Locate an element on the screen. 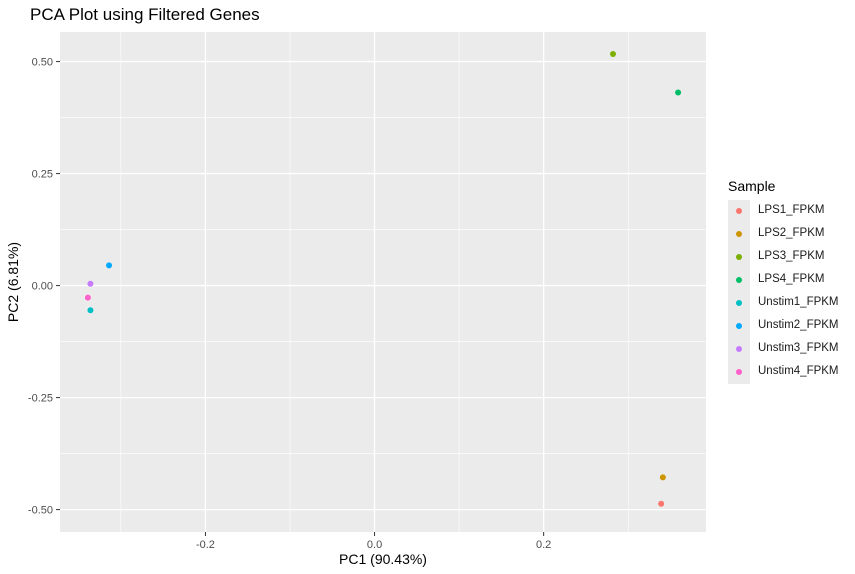 Image resolution: width=855 pixels, height=574 pixels. x-axis-title: PC1 (90.43%) is located at coordinates (383, 559).